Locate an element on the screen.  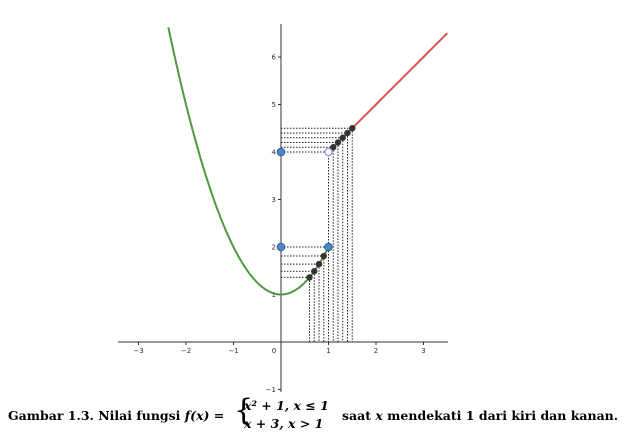
x-tick-label: 2 is located at coordinates (376, 351).